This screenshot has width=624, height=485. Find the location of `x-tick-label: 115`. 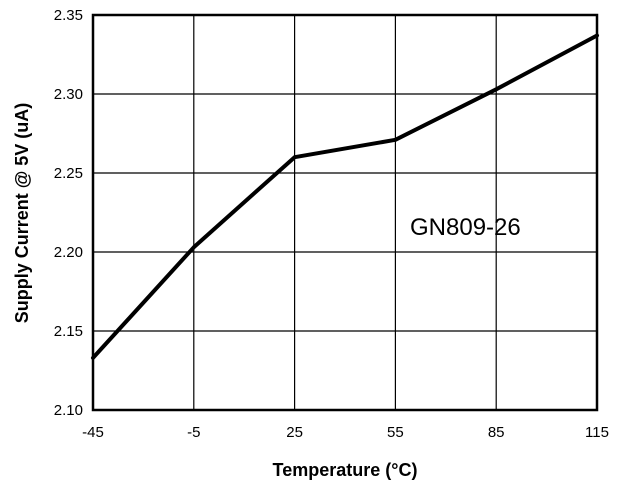

x-tick-label: 115 is located at coordinates (597, 432).